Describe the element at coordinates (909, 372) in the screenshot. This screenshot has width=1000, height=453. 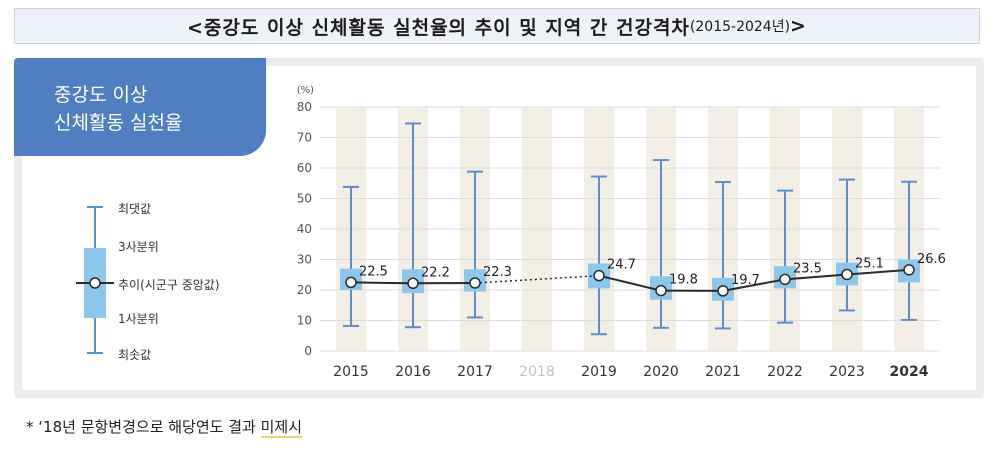
I see `x-tick-label-2024: 2024` at that location.